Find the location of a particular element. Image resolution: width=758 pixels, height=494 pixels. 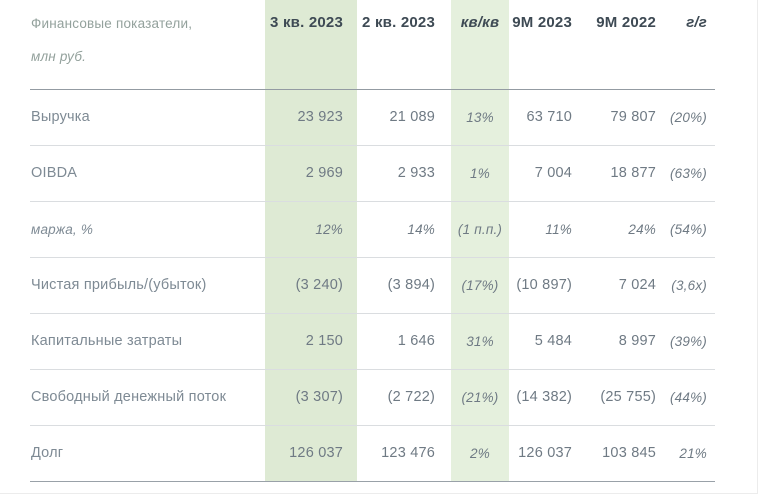

table-cell: 123 476 is located at coordinates (404, 453).